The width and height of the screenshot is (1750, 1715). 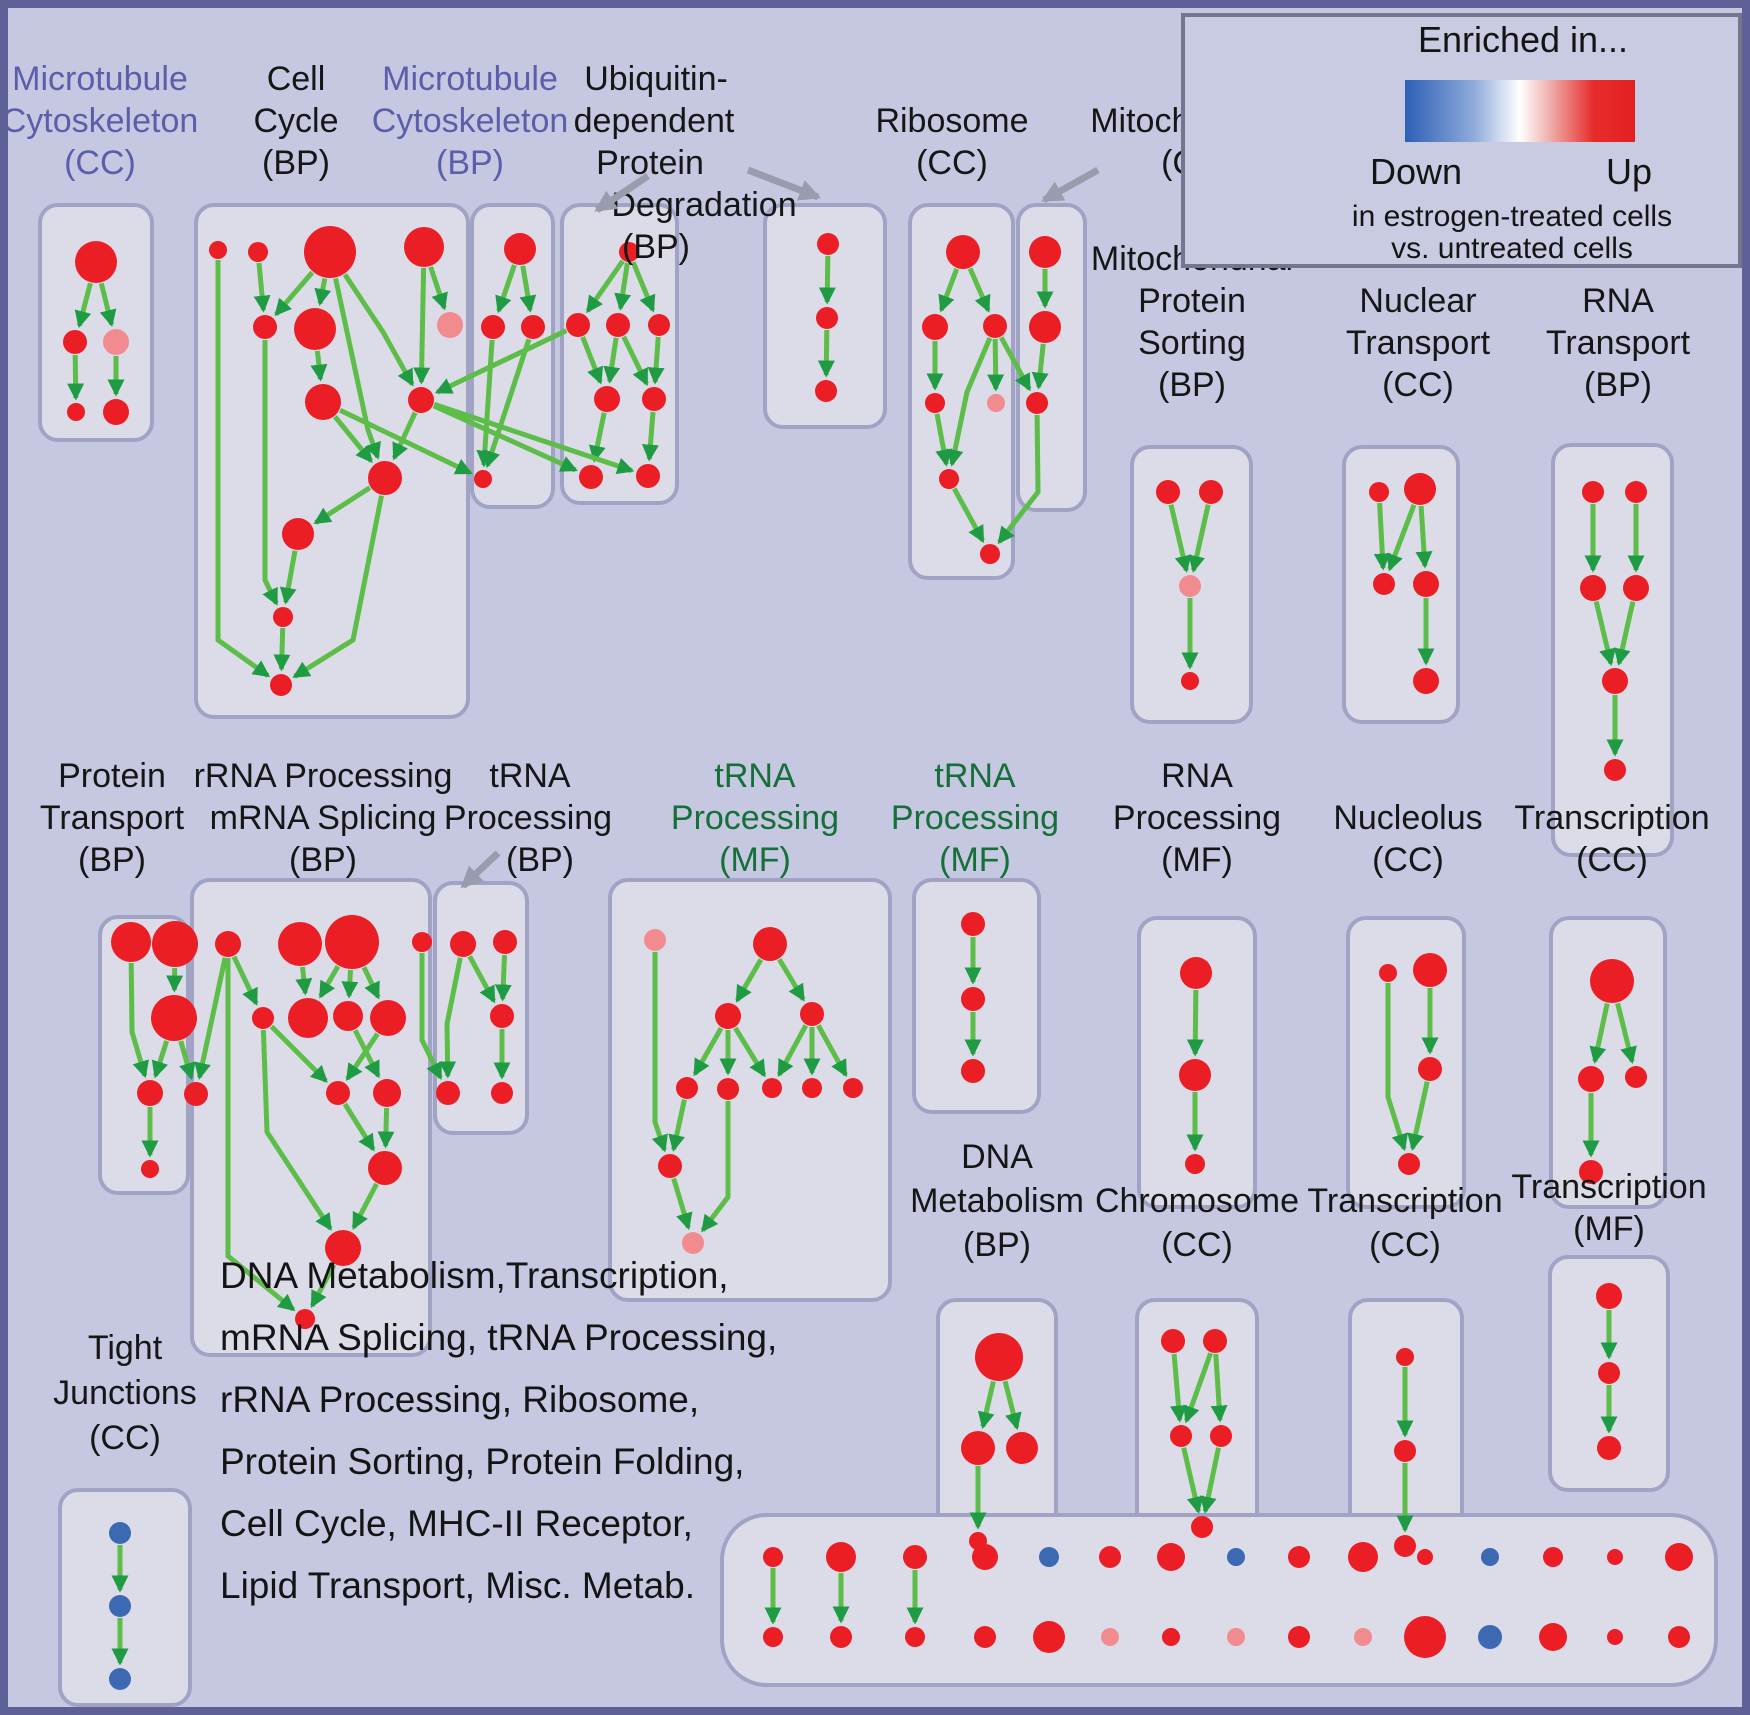 What do you see at coordinates (985, 1637) in the screenshot?
I see `node-shared-c4b` at bounding box center [985, 1637].